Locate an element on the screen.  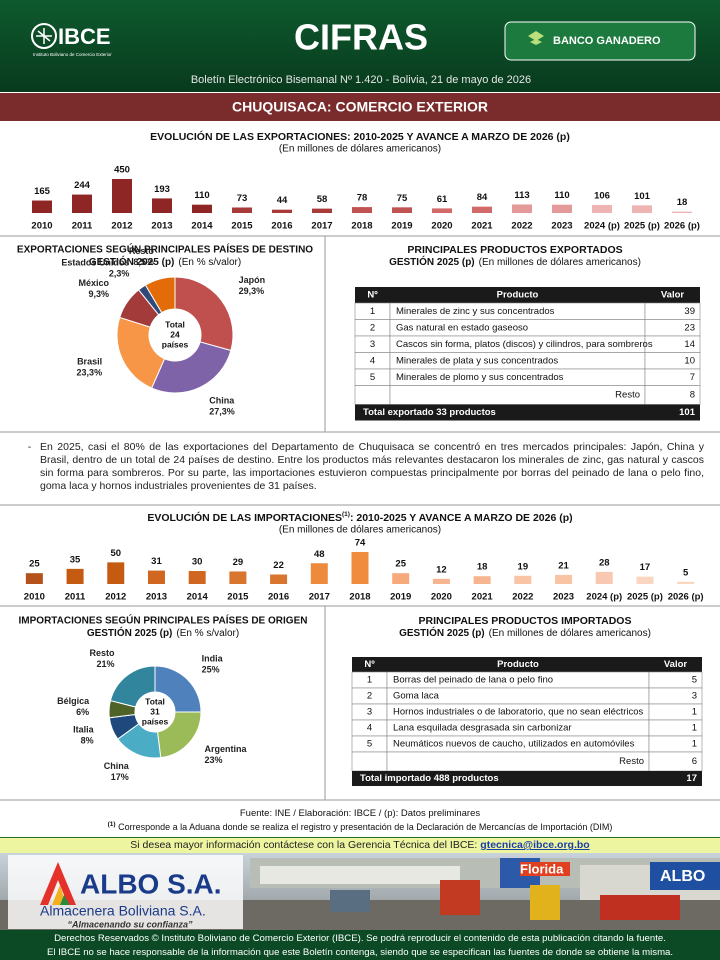
value-label: 44 is located at coordinates (282, 200).